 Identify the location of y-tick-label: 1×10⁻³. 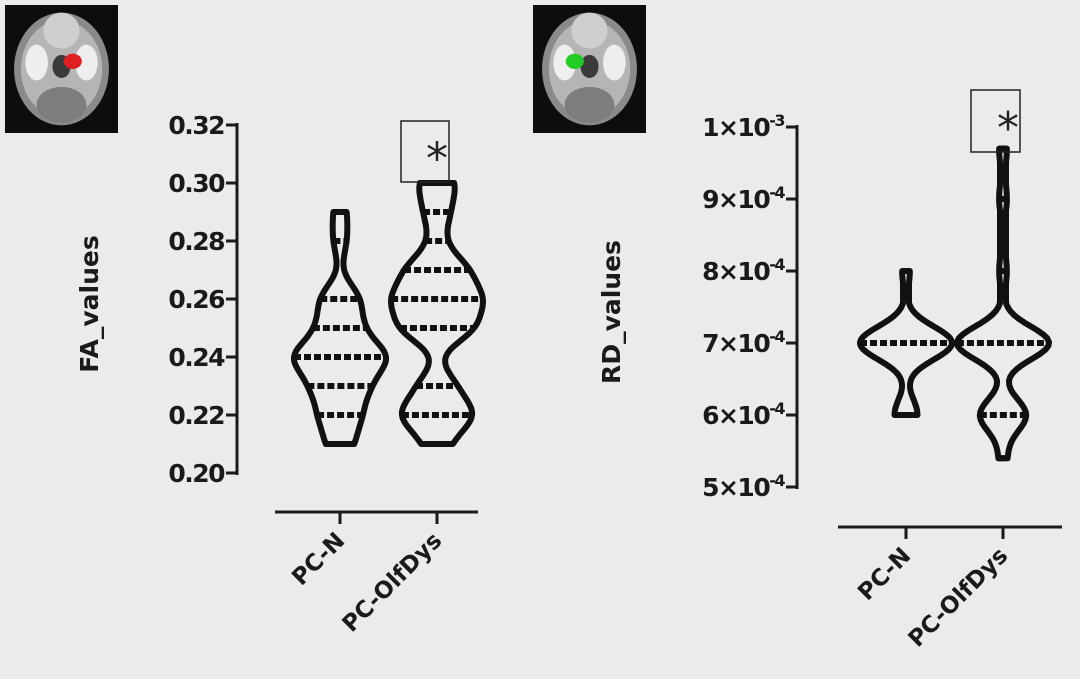
(743, 126).